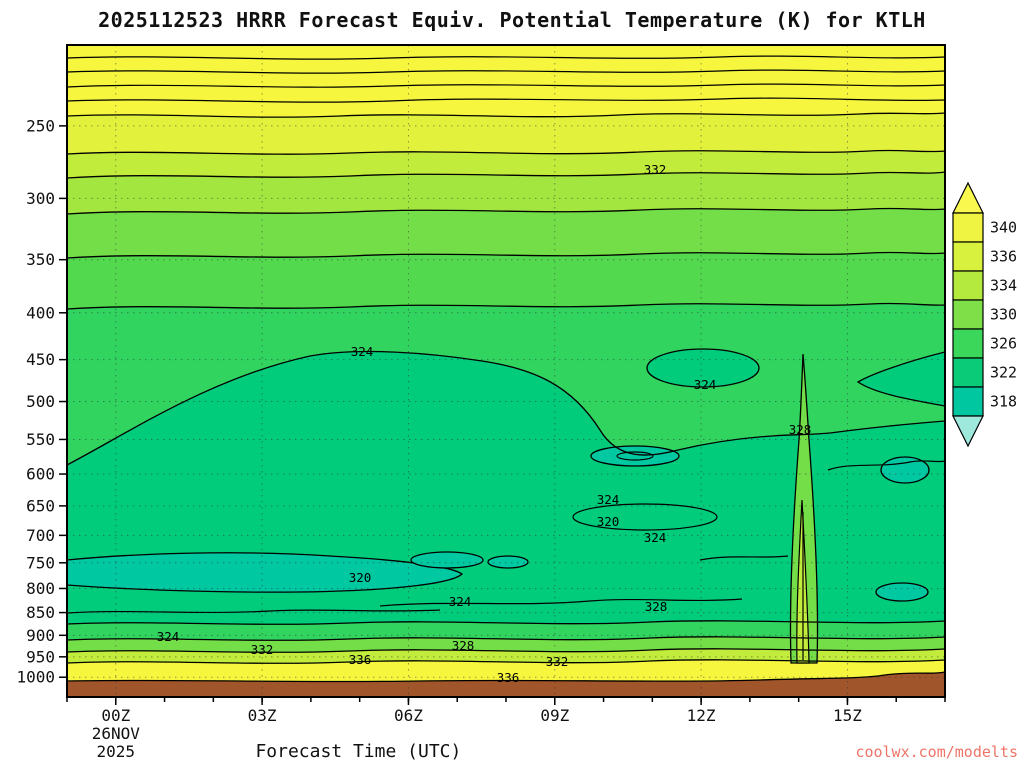 This screenshot has width=1024, height=768. Describe the element at coordinates (1003, 315) in the screenshot. I see `colorbar-label: 330` at that location.